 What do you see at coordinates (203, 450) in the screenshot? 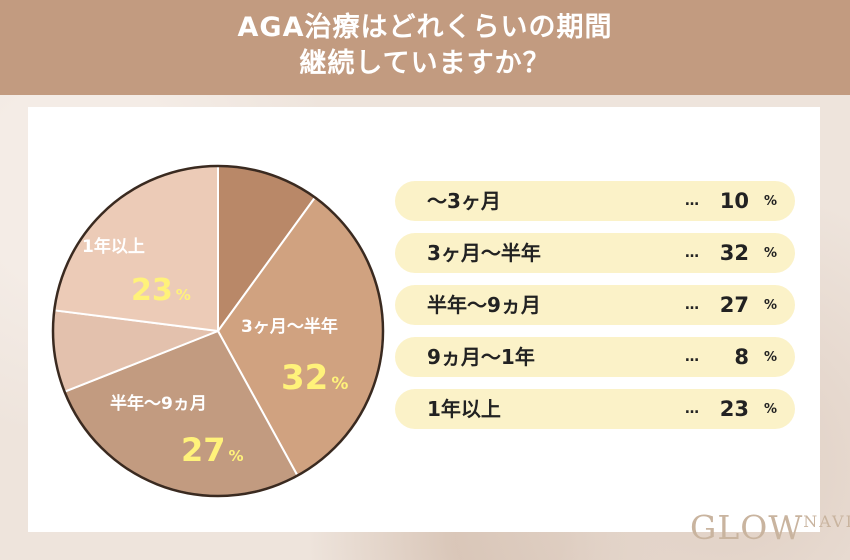
I see `slice-value-半年～9ヵ月: 27` at bounding box center [203, 450].